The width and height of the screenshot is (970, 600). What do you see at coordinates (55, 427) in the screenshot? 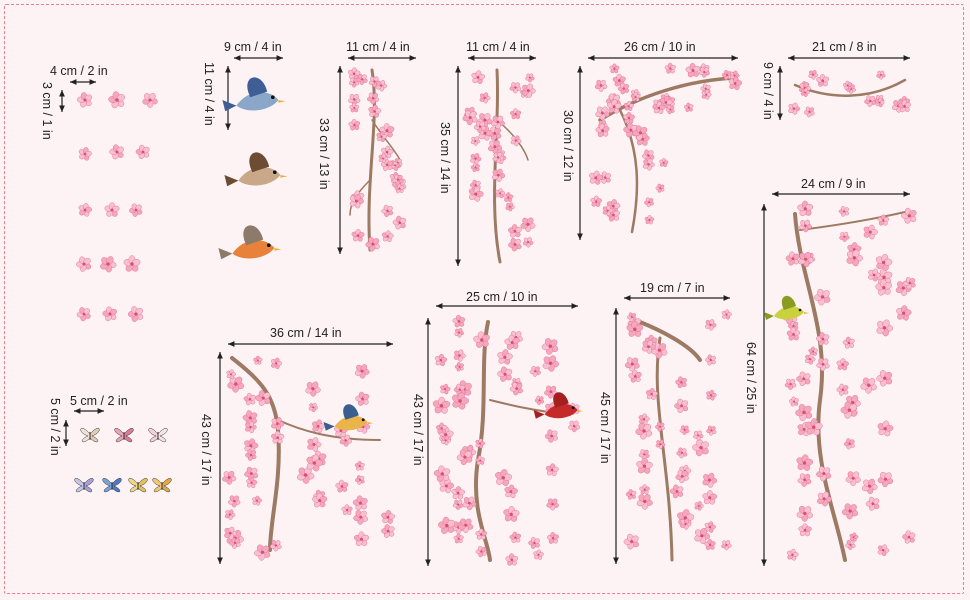
I see `butterflies-height-label: 5 cm / 2 in` at bounding box center [55, 427].